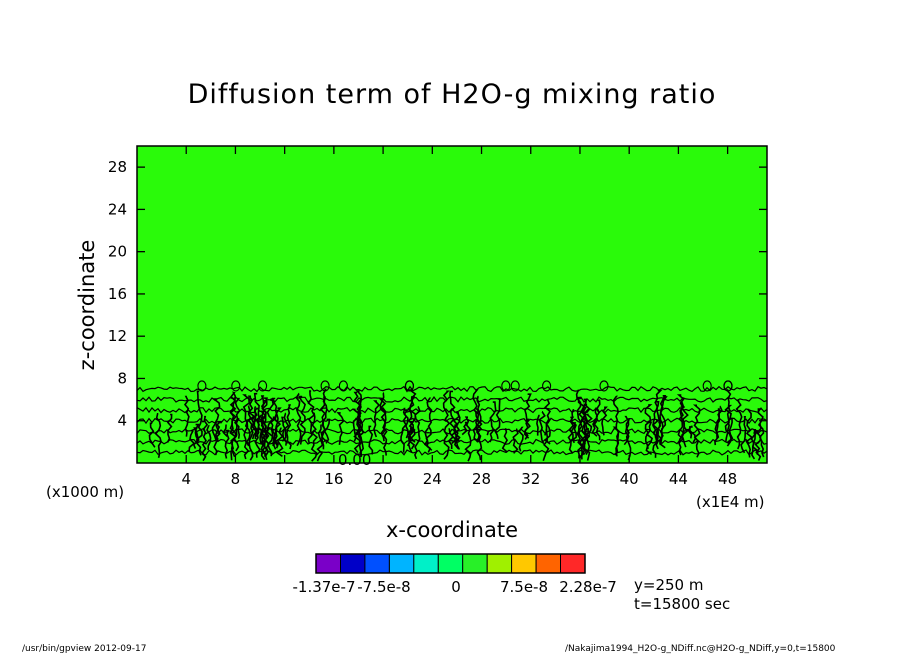 The height and width of the screenshot is (654, 904). Describe the element at coordinates (432, 479) in the screenshot. I see `x-tick-label: 24` at that location.